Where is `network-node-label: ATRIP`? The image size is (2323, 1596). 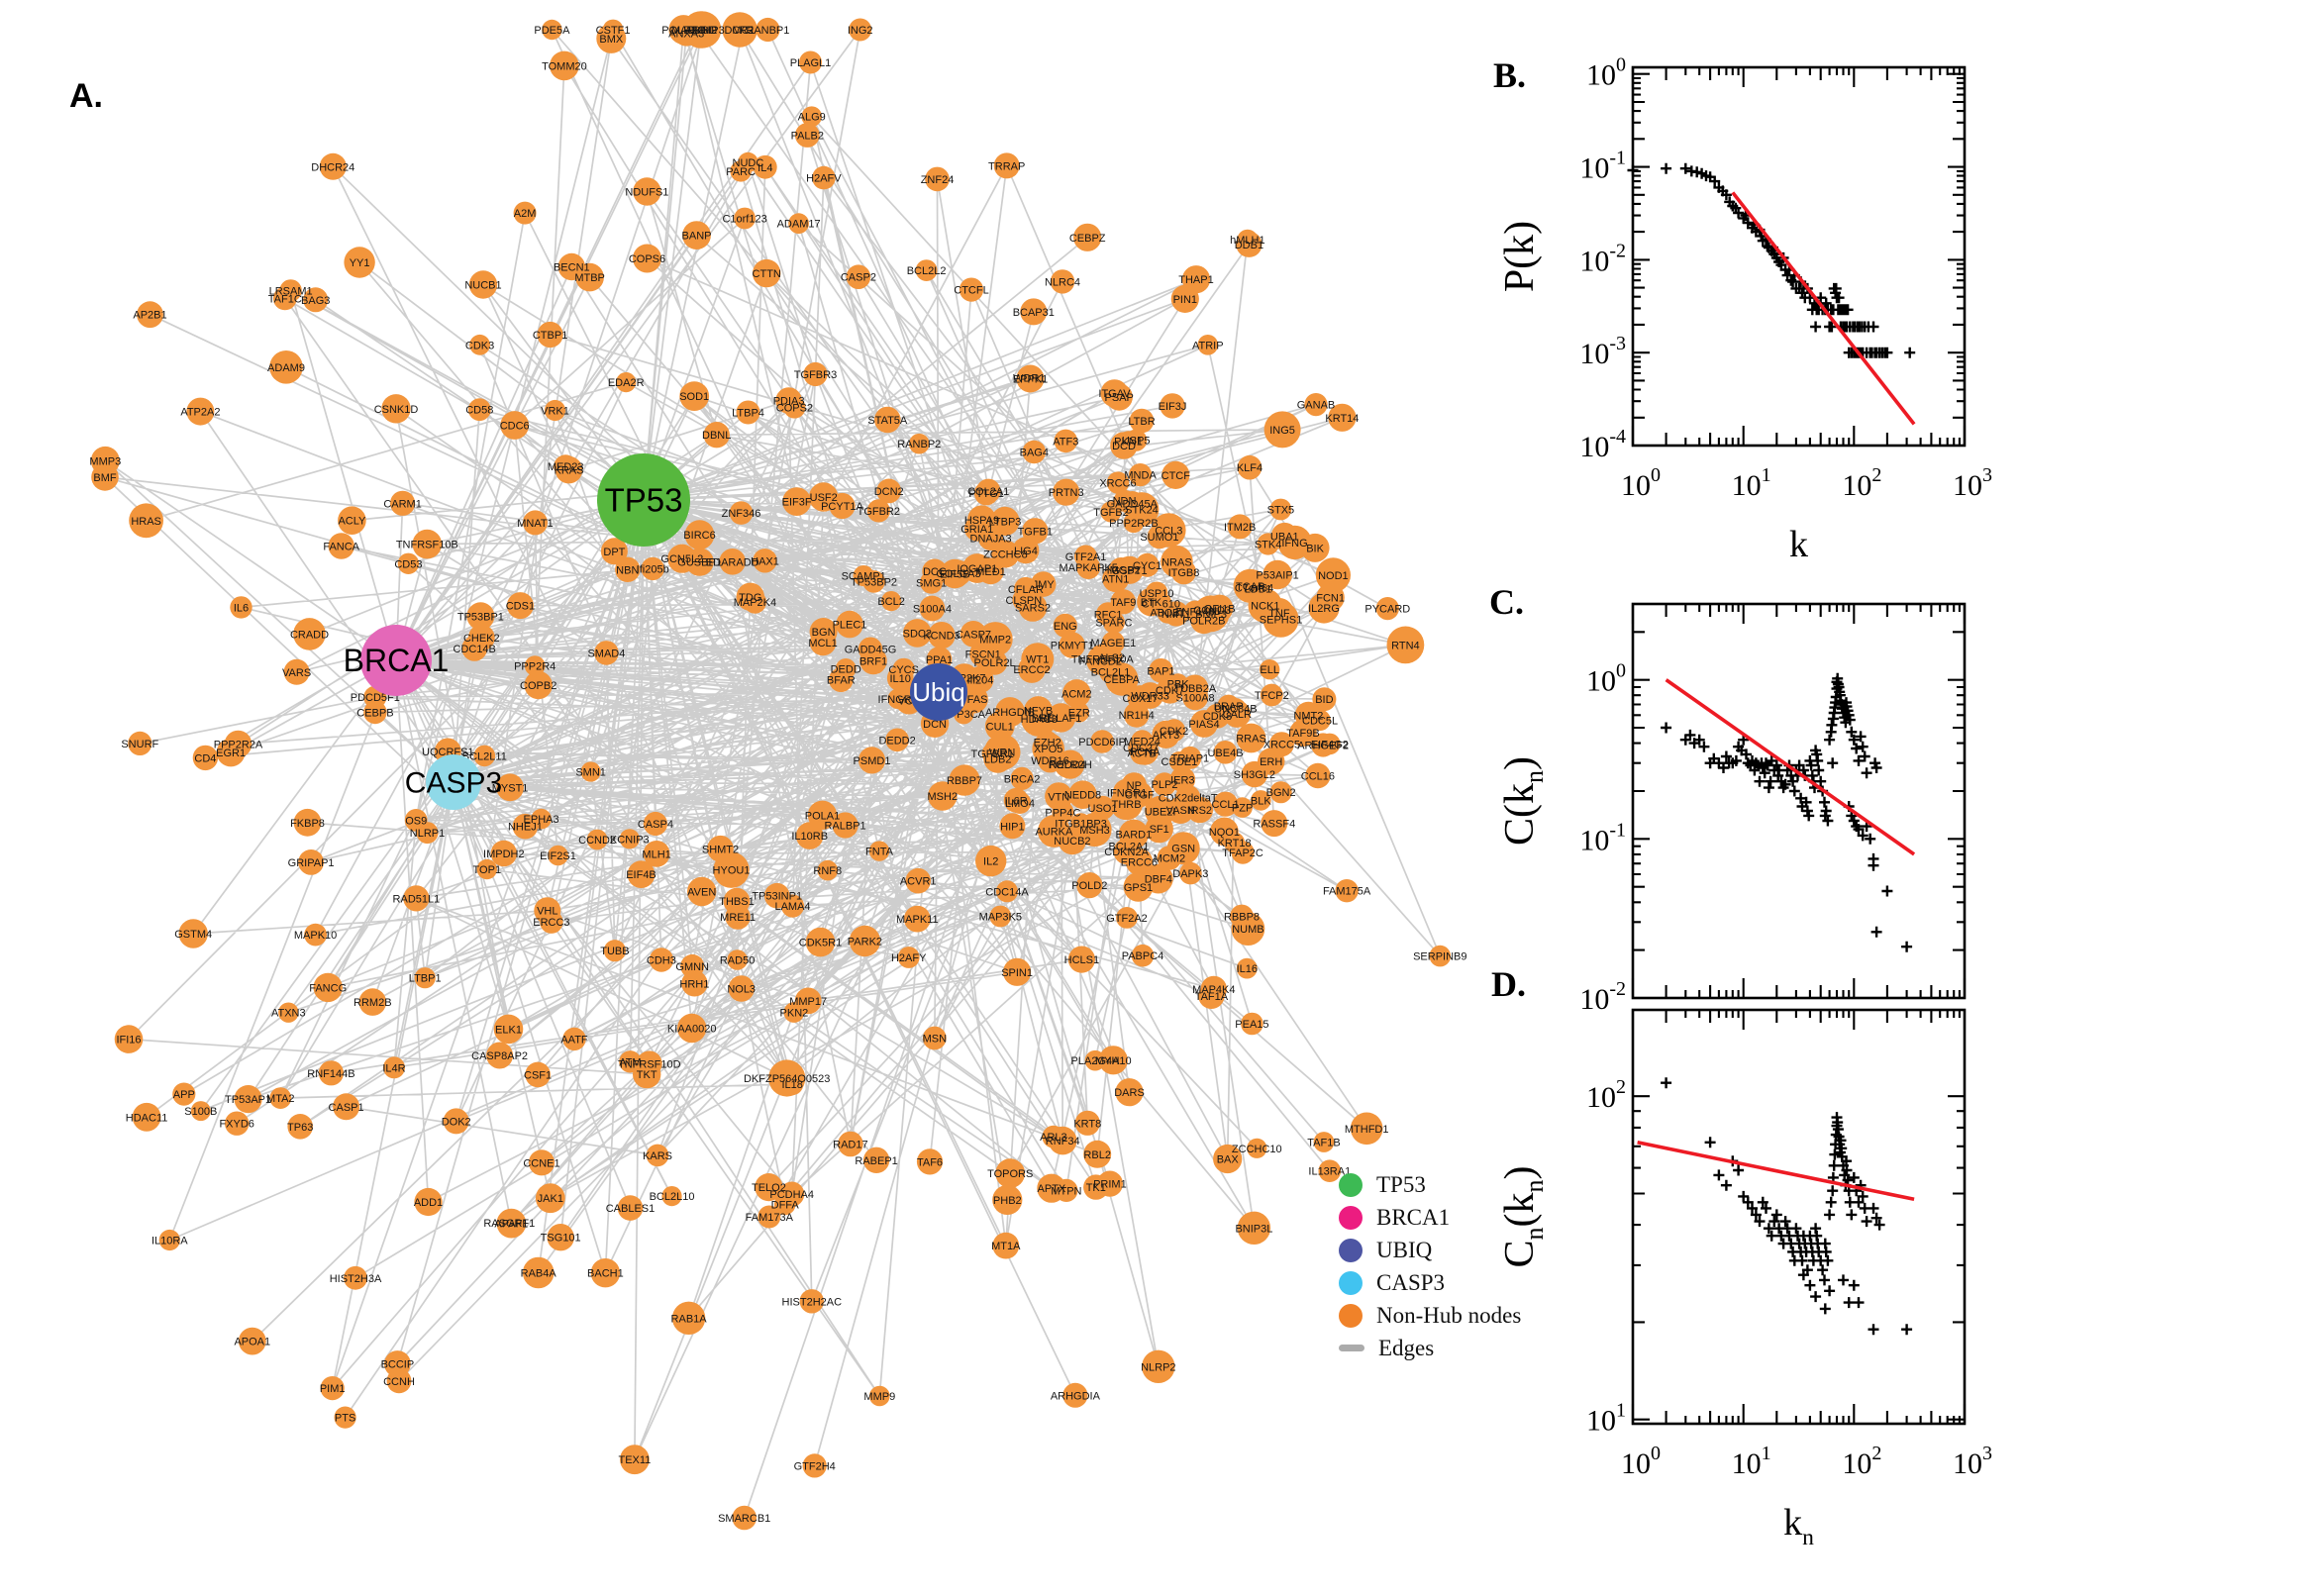
network-node-label: ATRIP is located at coordinates (1208, 345).